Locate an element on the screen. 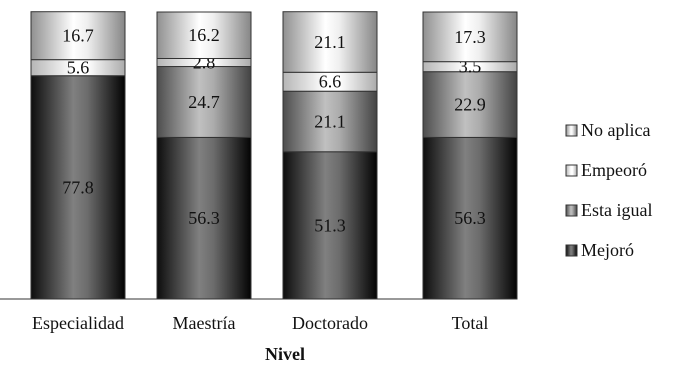 The height and width of the screenshot is (368, 680). data-label-doctorado-esta-igual: 21.1 is located at coordinates (330, 121).